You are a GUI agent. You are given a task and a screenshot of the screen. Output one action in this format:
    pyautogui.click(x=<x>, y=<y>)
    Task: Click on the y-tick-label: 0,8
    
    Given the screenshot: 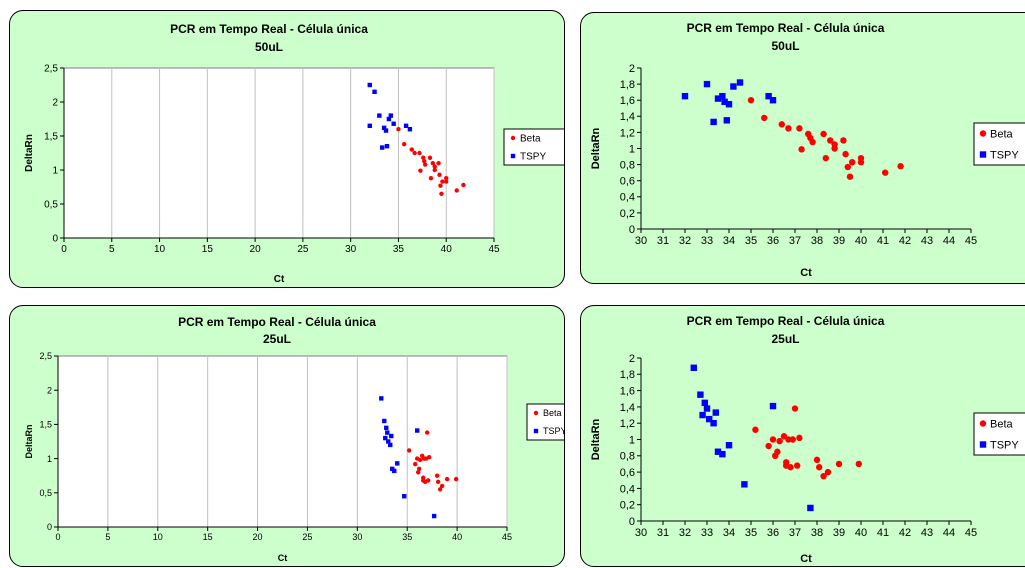 What is the action you would take?
    pyautogui.click(x=627, y=457)
    